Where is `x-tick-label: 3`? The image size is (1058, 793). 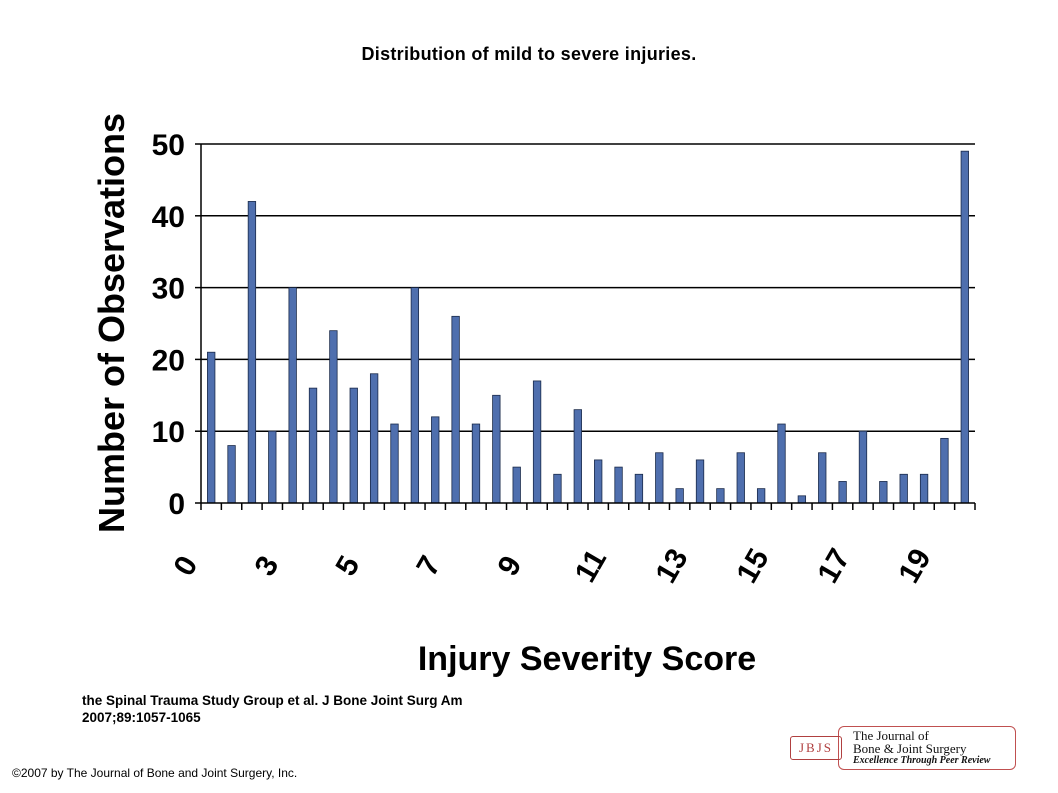
x-tick-label: 3 is located at coordinates (267, 566).